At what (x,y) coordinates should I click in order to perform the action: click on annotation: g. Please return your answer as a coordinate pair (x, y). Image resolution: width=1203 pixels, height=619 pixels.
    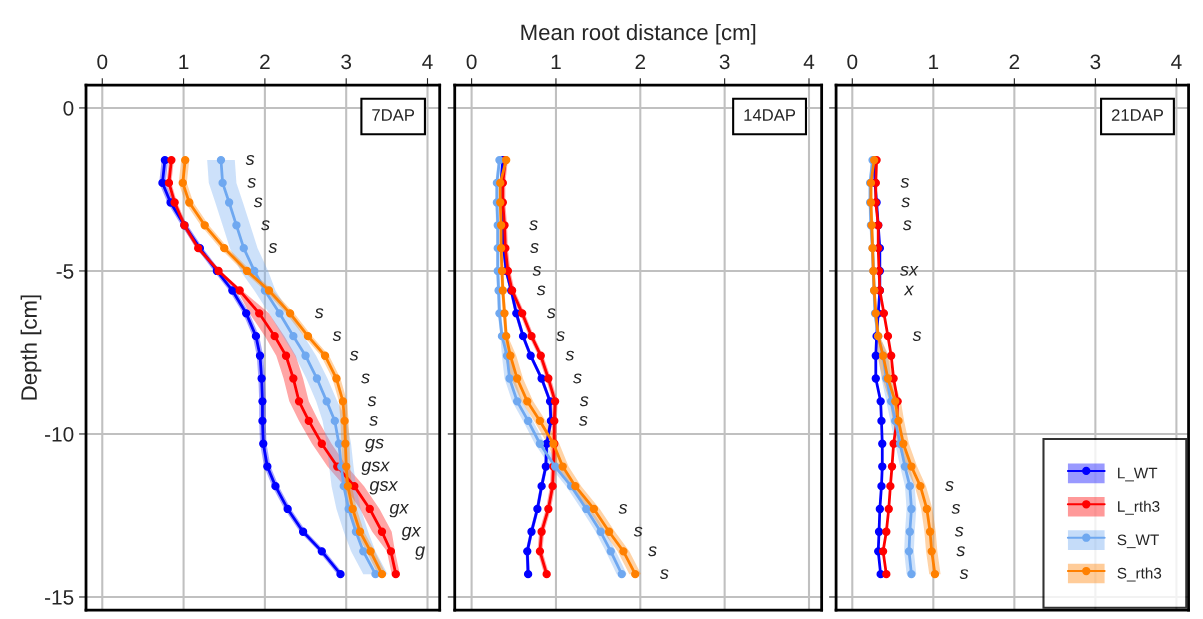
    Looking at the image, I should click on (420, 553).